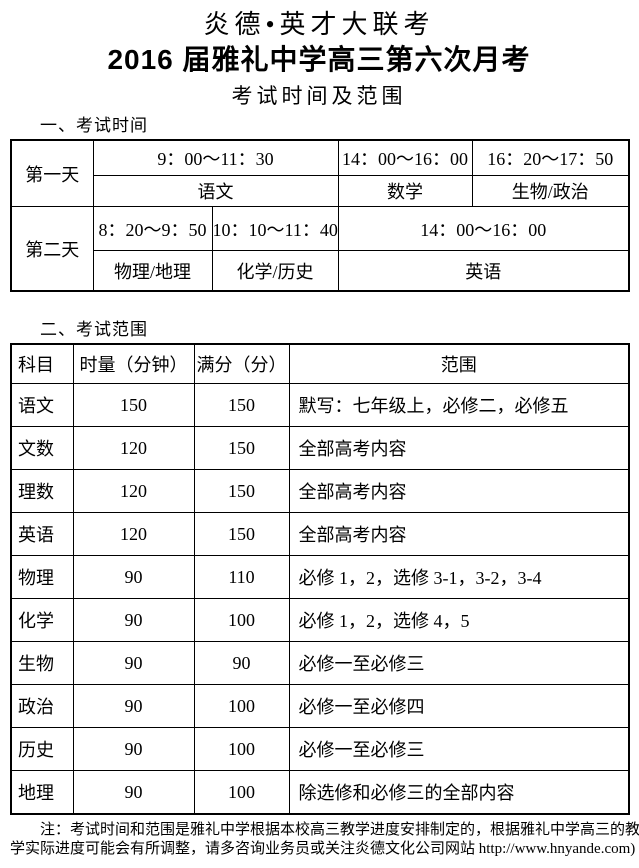  I want to click on column-header-subject: 科目, so click(42, 363).